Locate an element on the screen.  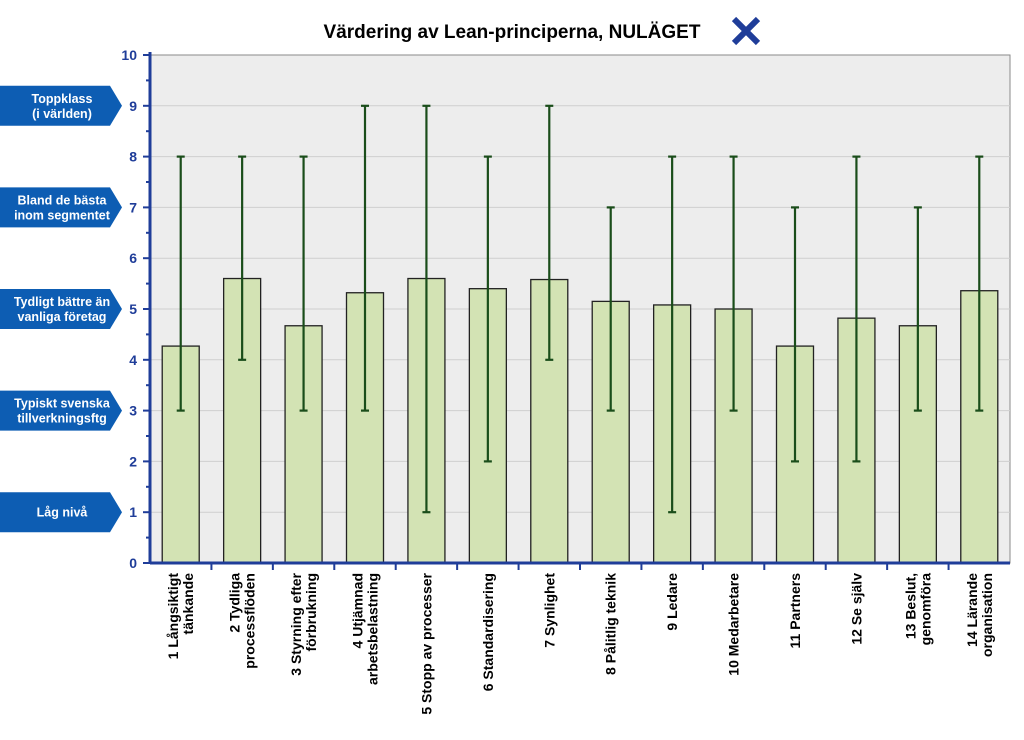
level-label-text: Typiskt svenska tillverkningsftg is located at coordinates (62, 411).